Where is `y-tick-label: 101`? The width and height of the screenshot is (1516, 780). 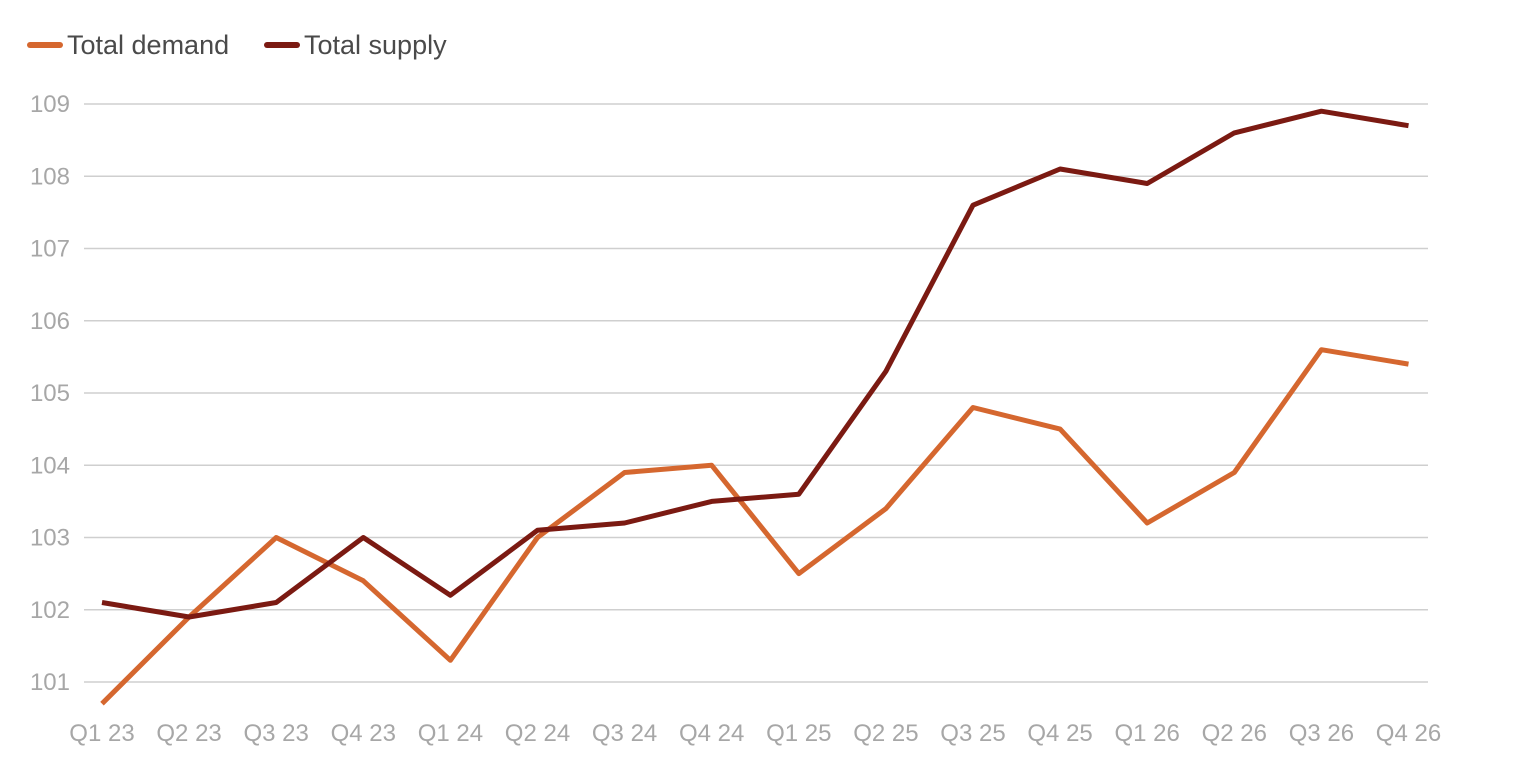
y-tick-label: 101 is located at coordinates (50, 682).